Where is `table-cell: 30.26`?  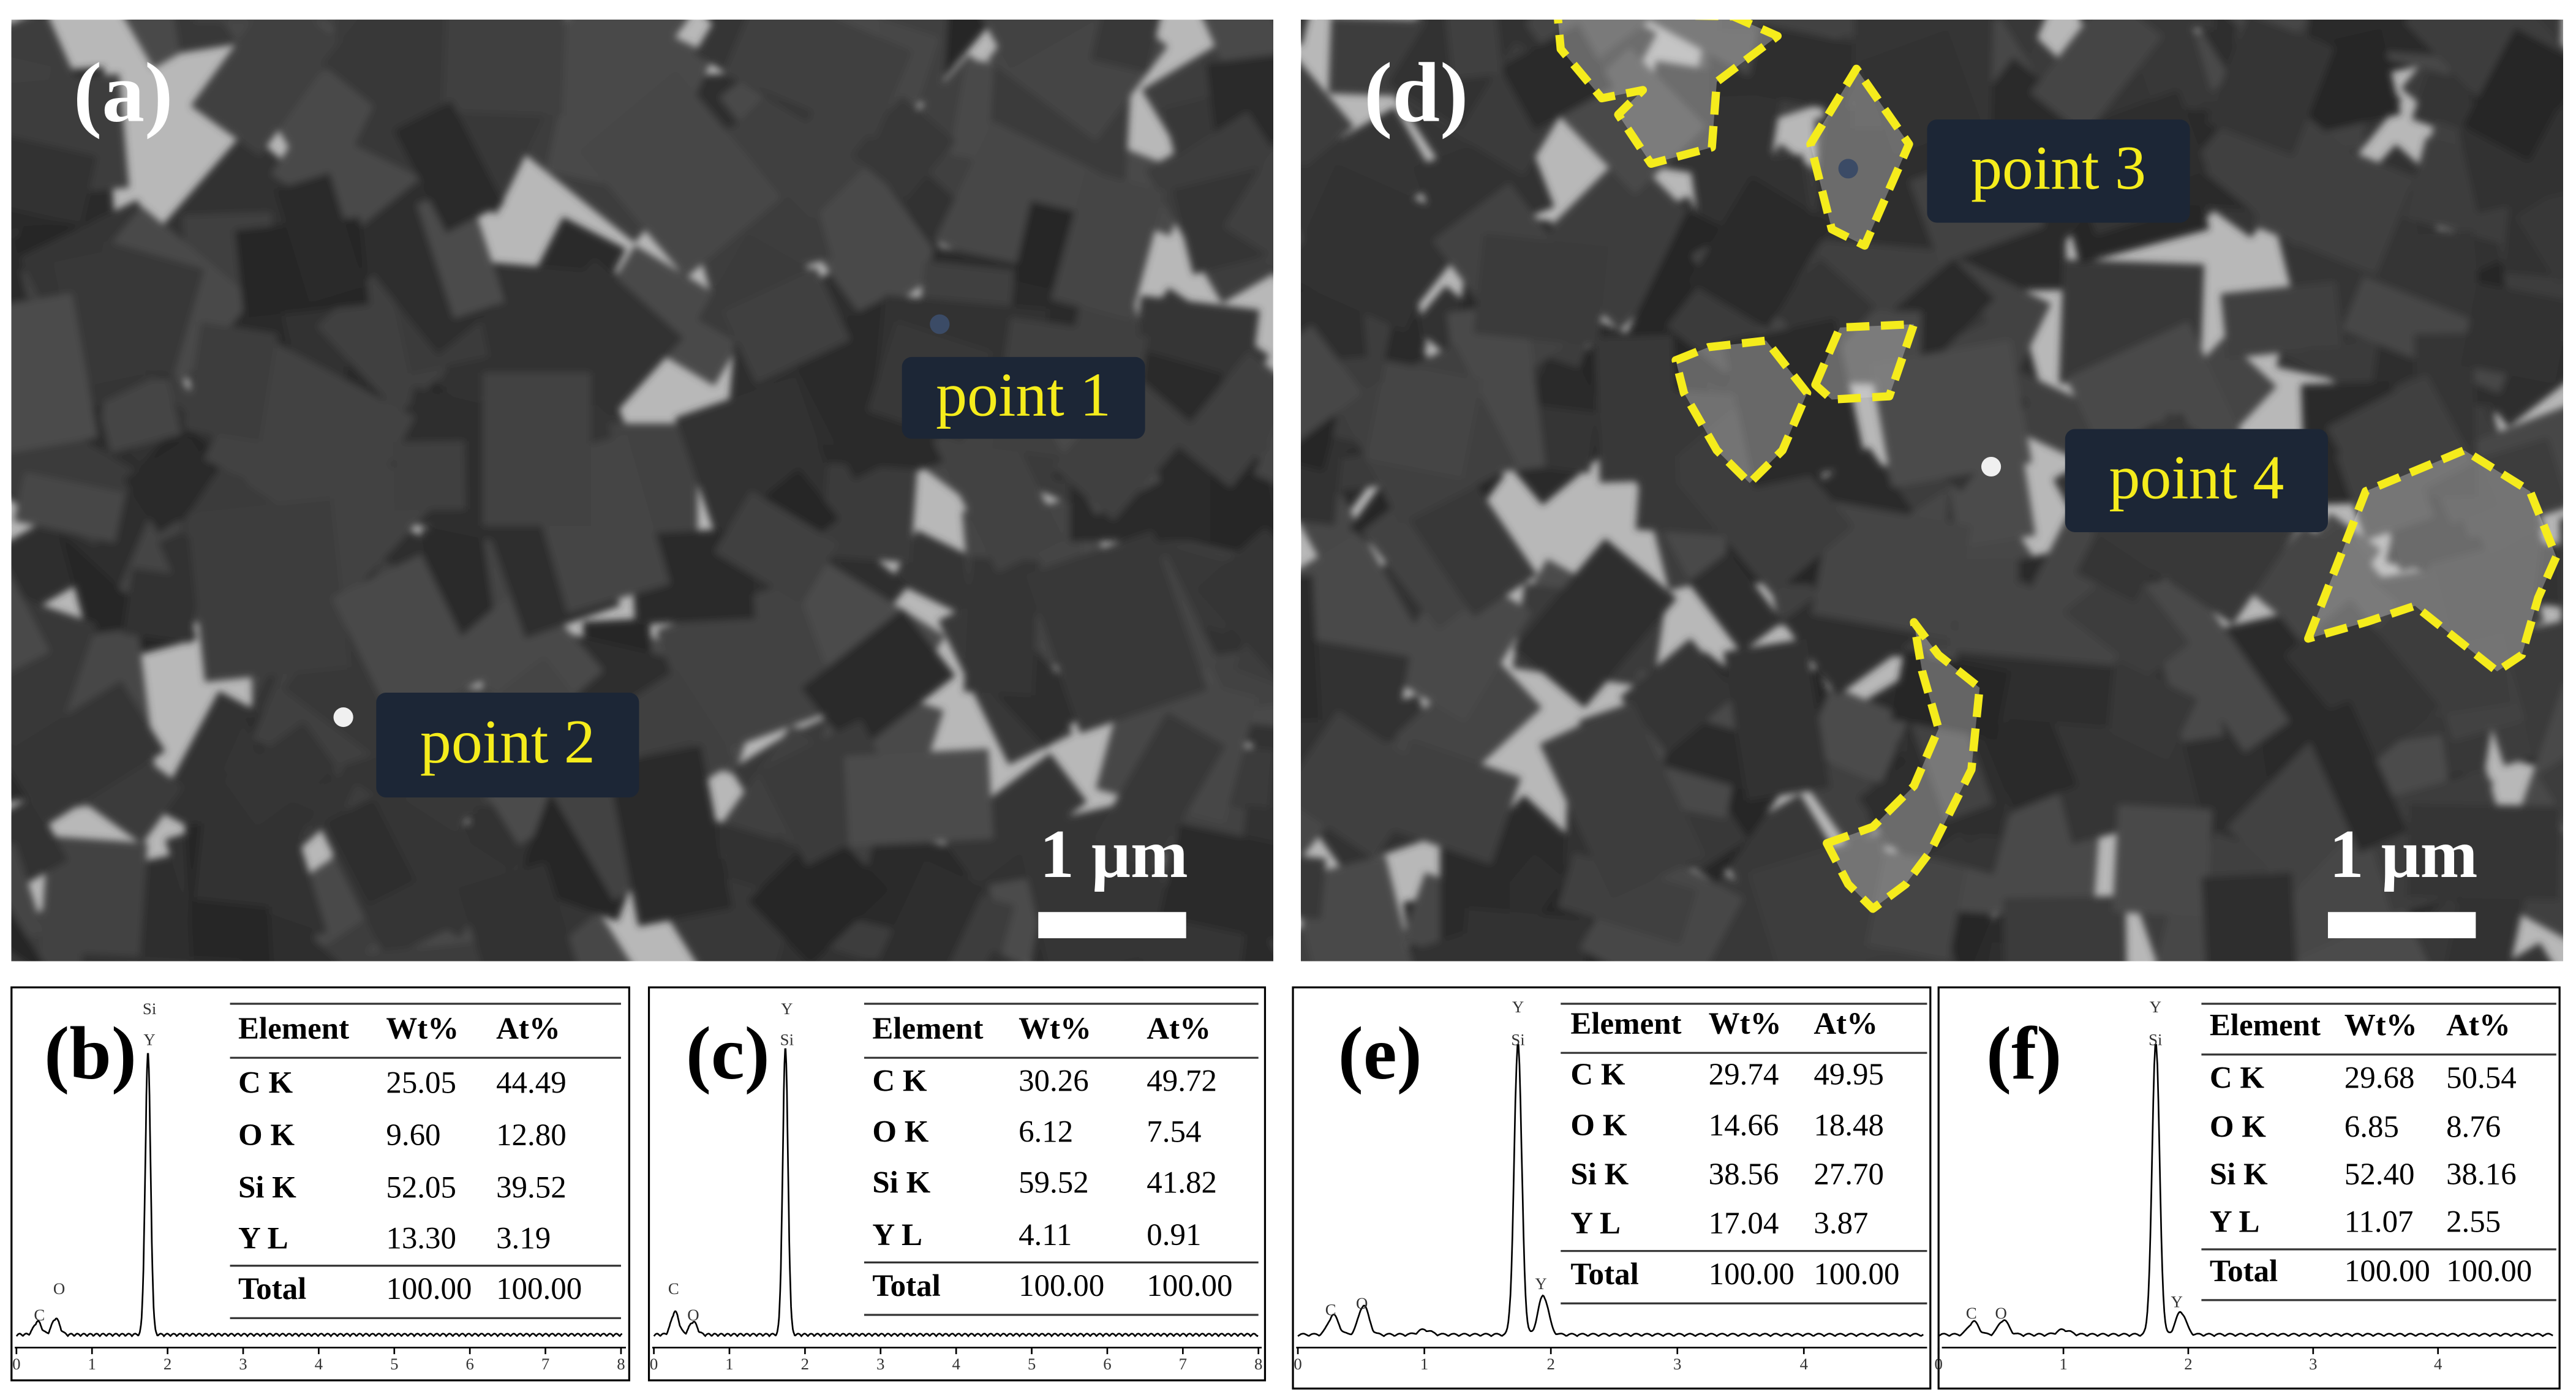
table-cell: 30.26 is located at coordinates (1054, 1081).